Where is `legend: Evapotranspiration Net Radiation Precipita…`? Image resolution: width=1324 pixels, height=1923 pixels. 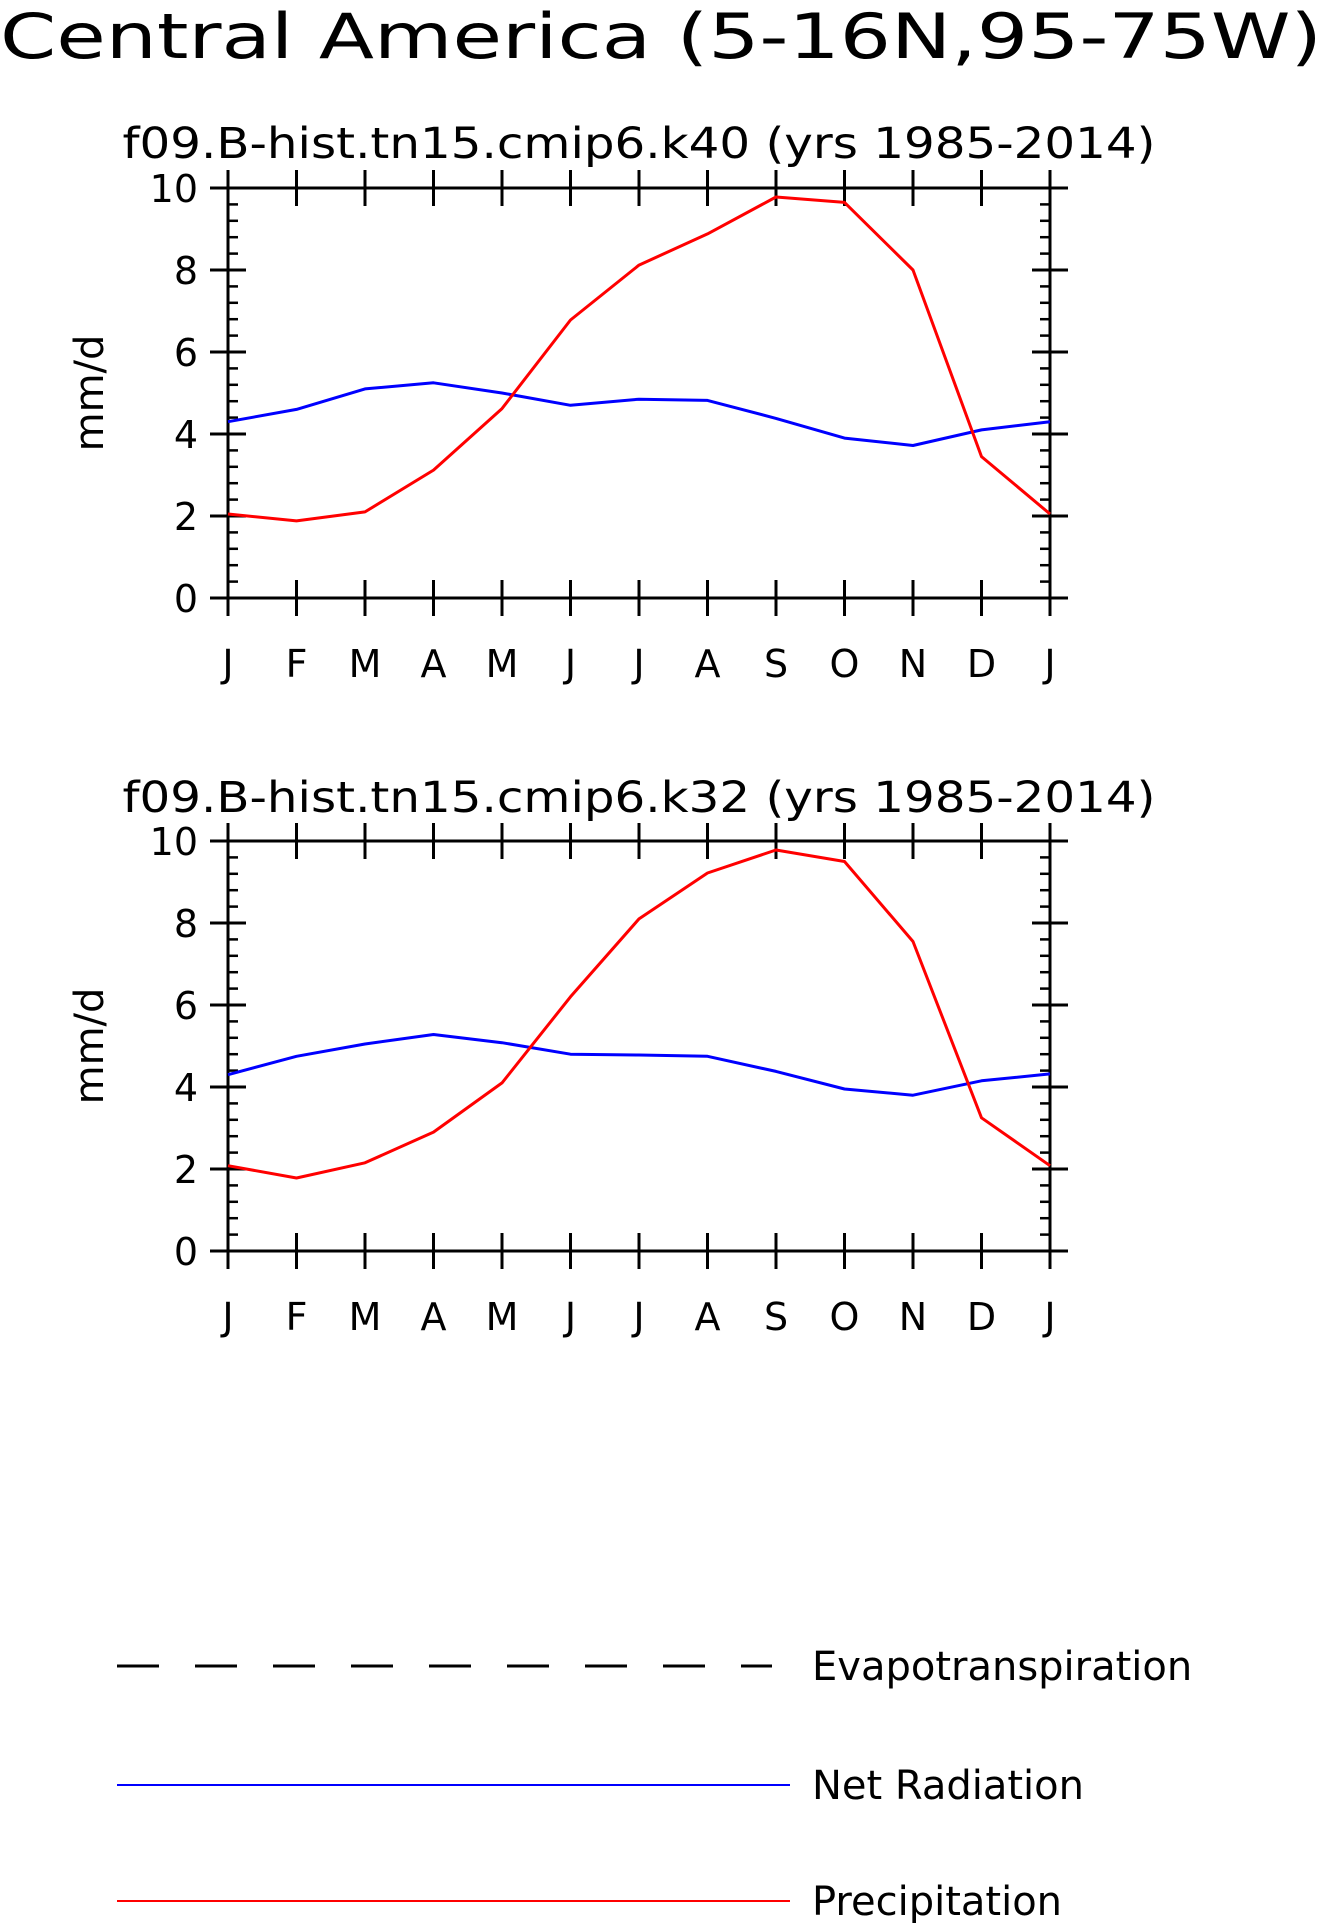
legend: Evapotranspiration Net Radiation Precipita… is located at coordinates (654, 1783).